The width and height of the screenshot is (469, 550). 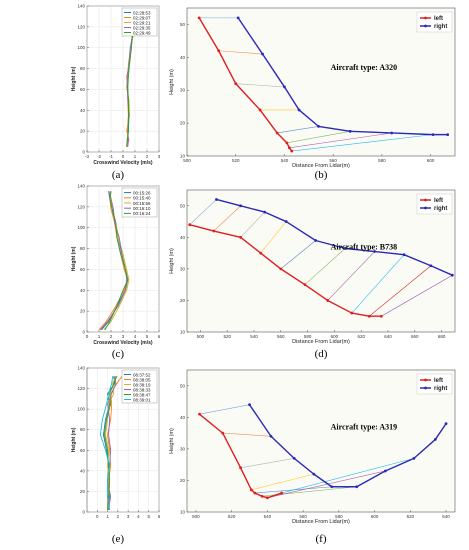 What do you see at coordinates (81, 409) in the screenshot?
I see `y-tick-label: 100` at bounding box center [81, 409].